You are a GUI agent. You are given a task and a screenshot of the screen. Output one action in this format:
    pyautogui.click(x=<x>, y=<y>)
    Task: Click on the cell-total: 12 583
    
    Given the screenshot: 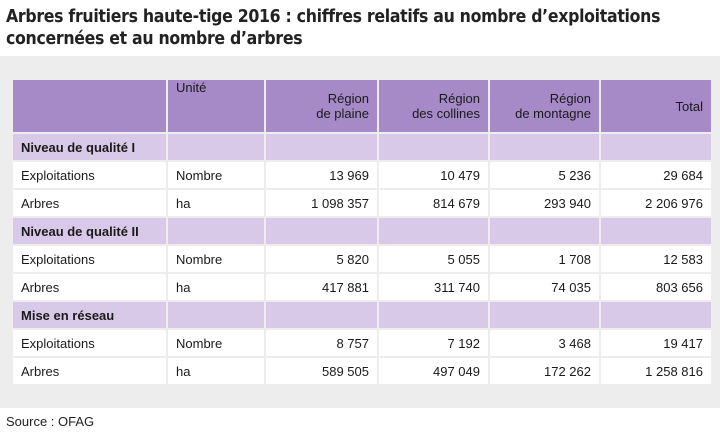 What is the action you would take?
    pyautogui.click(x=656, y=259)
    